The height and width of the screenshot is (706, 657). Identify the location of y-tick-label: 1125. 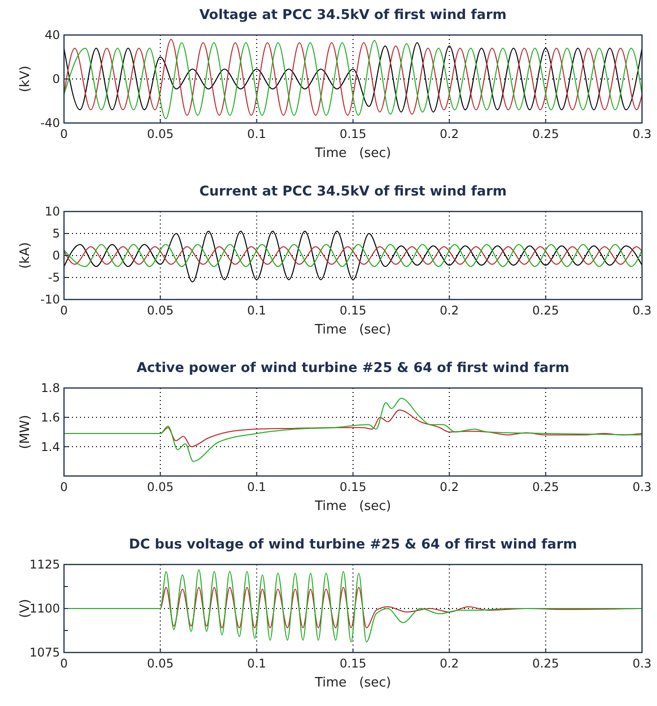
(44, 565).